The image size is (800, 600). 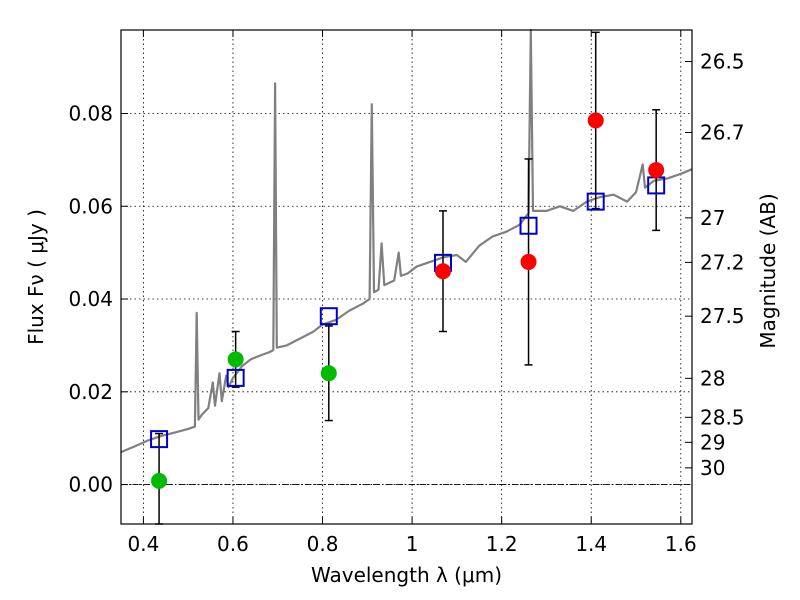 I want to click on y2-tick-label: 30, so click(x=712, y=468).